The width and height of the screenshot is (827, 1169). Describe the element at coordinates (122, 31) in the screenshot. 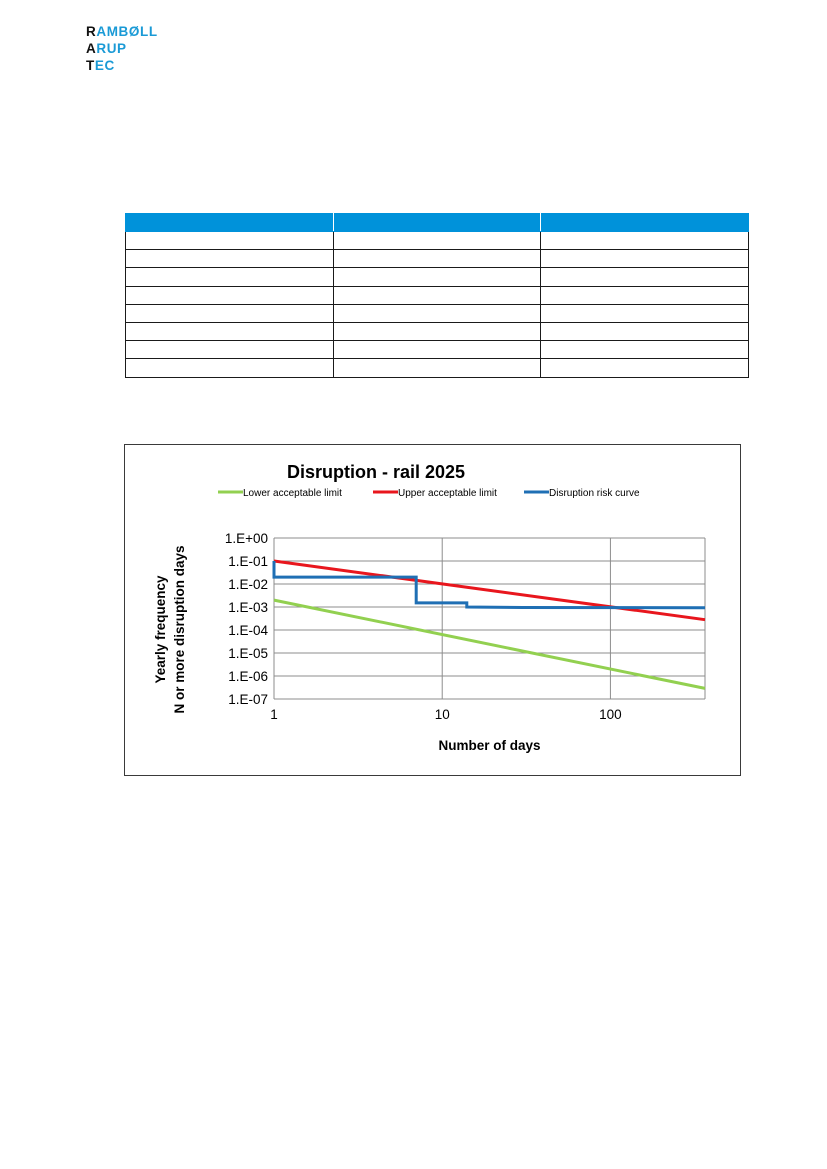

I see `logo-line-ramboll: RAMBØLL` at that location.